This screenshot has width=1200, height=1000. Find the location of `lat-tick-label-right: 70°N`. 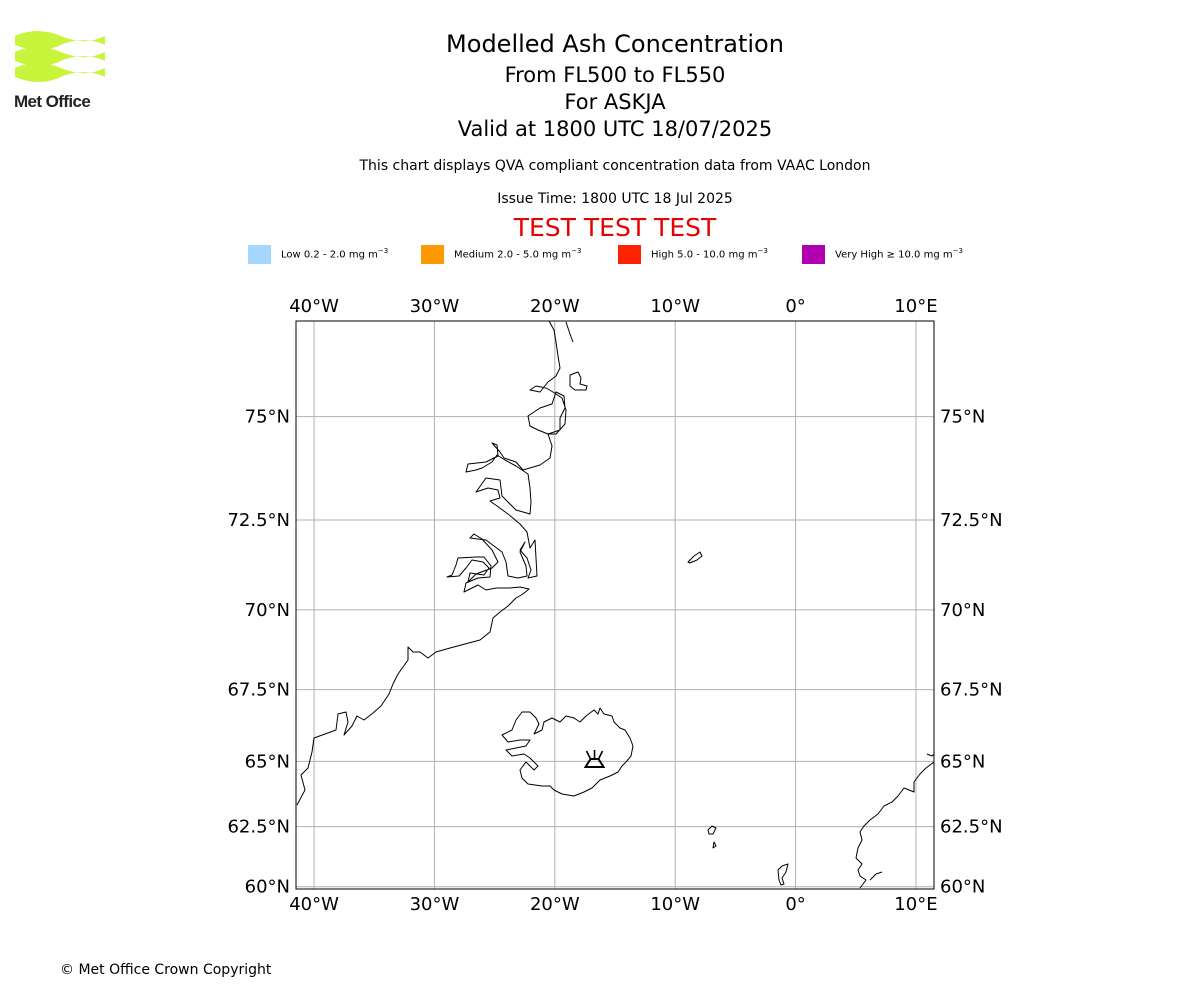

lat-tick-label-right: 70°N is located at coordinates (962, 610).